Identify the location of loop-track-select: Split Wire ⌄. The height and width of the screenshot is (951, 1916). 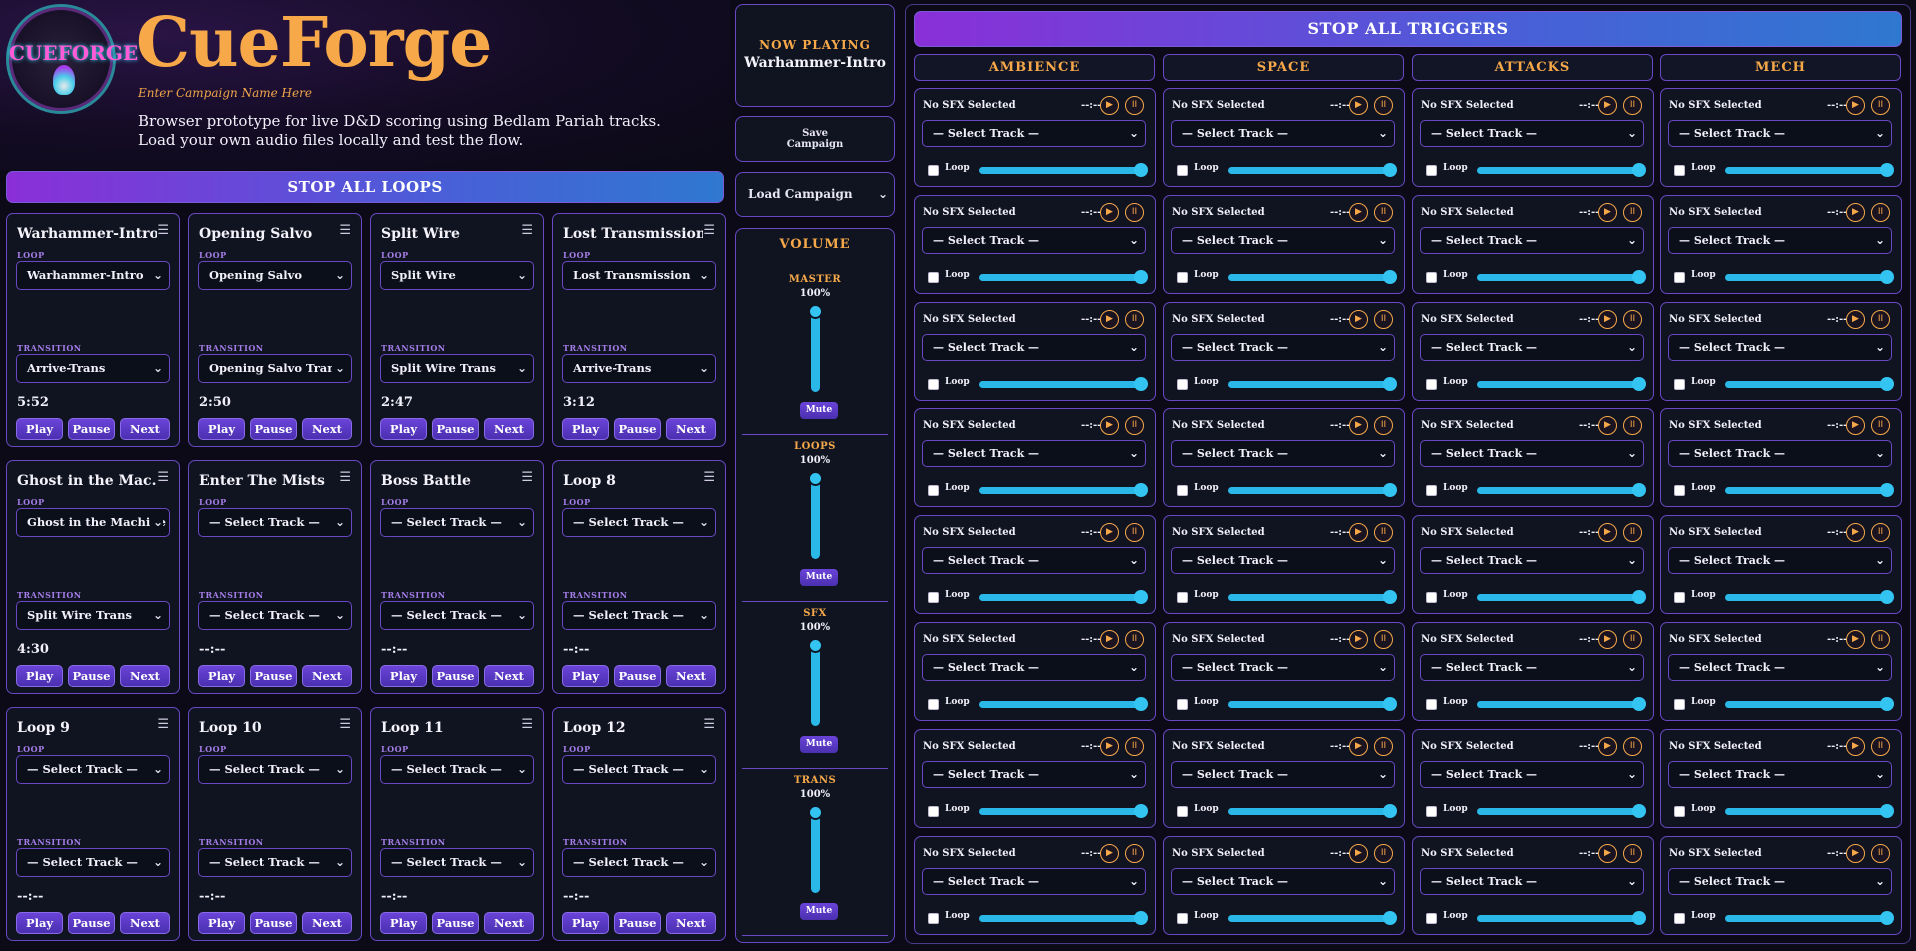
(457, 275).